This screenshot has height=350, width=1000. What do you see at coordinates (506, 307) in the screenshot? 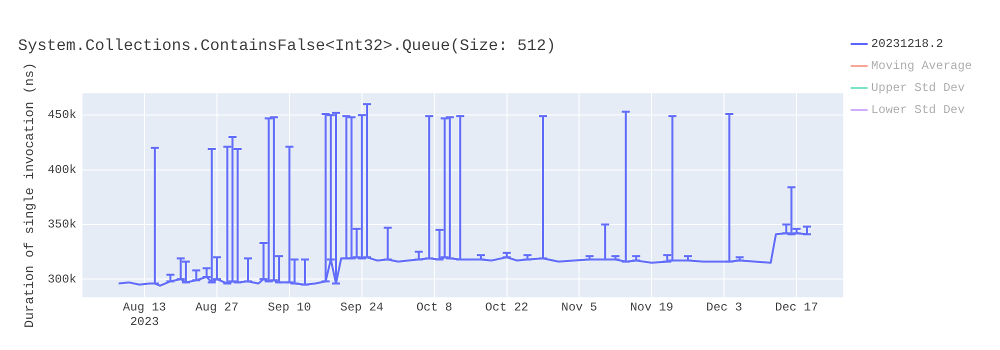
I see `x-tick-label: Oct 22` at bounding box center [506, 307].